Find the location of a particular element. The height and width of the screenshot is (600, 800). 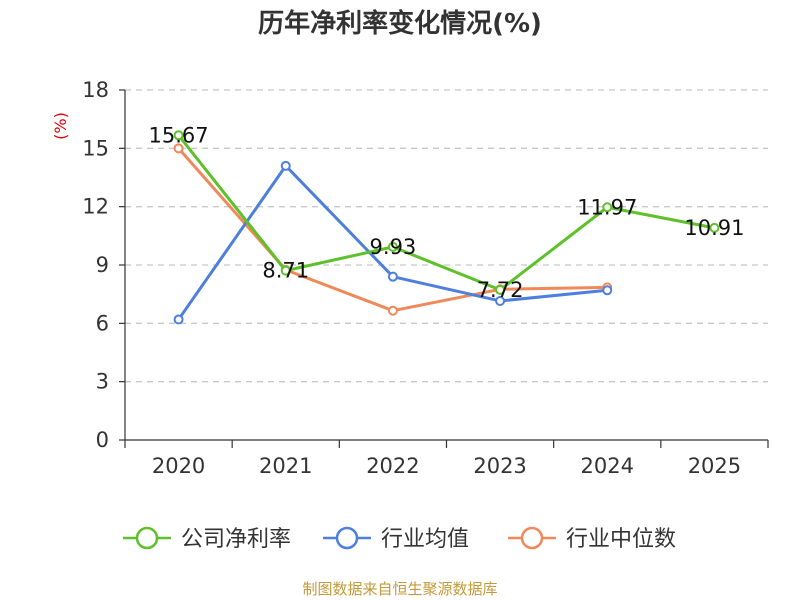

y-tick-label-9: 9 is located at coordinates (102, 265).